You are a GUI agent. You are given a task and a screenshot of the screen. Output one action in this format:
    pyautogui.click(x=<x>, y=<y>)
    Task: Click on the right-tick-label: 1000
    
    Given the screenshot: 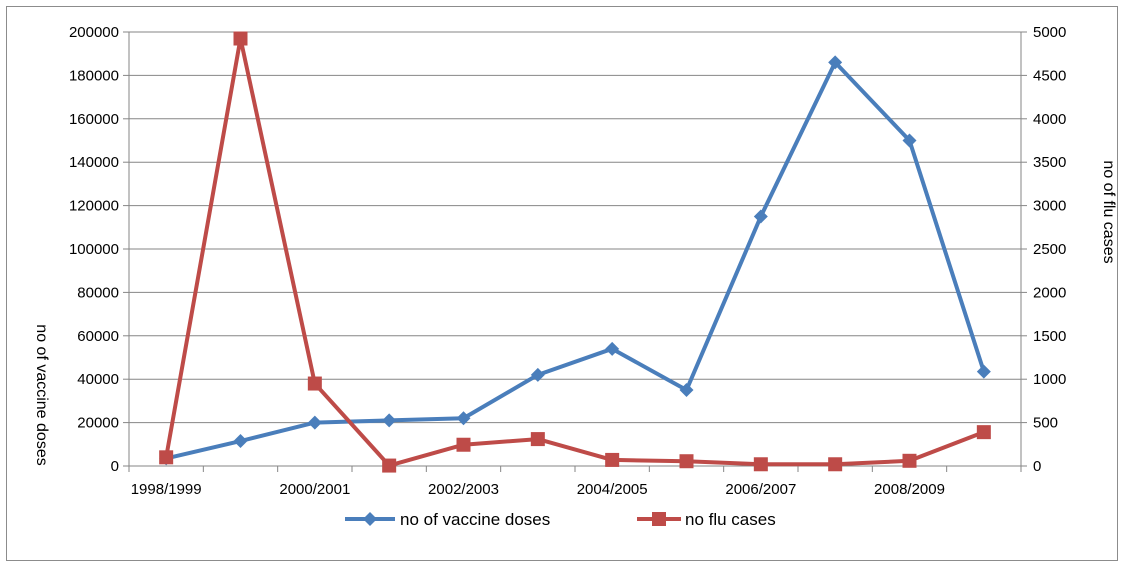 What is the action you would take?
    pyautogui.click(x=1049, y=379)
    